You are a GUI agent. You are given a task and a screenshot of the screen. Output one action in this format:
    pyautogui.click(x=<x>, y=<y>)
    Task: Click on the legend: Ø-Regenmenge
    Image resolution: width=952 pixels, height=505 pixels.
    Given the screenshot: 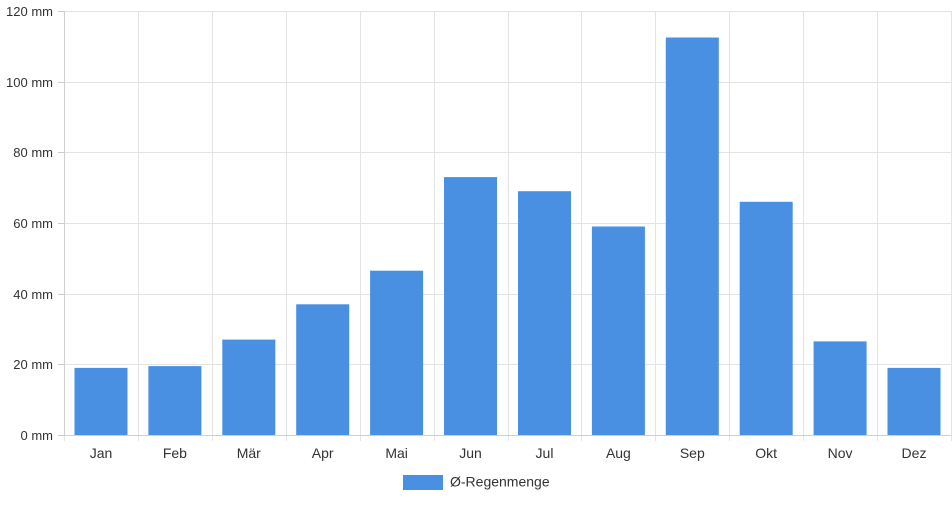 What is the action you would take?
    pyautogui.click(x=476, y=482)
    